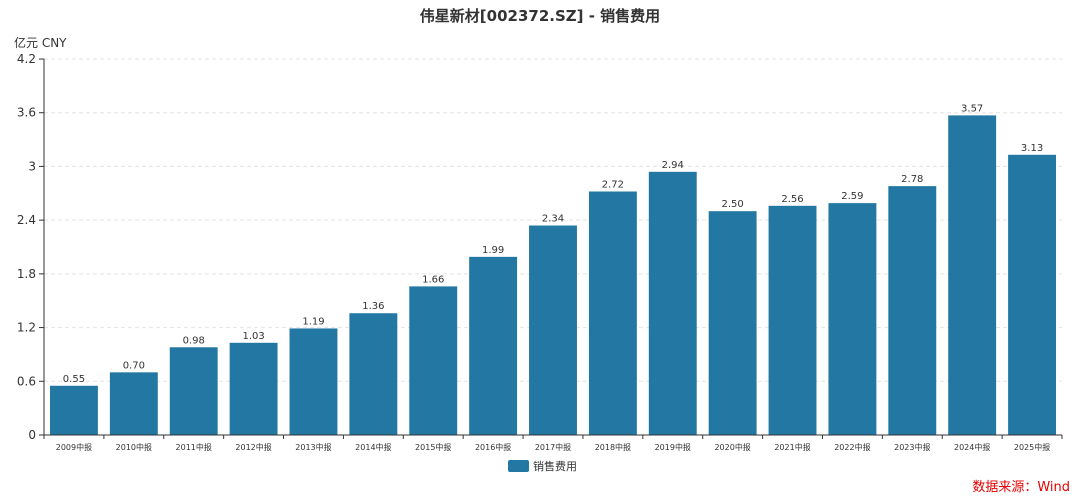  Describe the element at coordinates (493, 250) in the screenshot. I see `data-label: 1.99` at that location.